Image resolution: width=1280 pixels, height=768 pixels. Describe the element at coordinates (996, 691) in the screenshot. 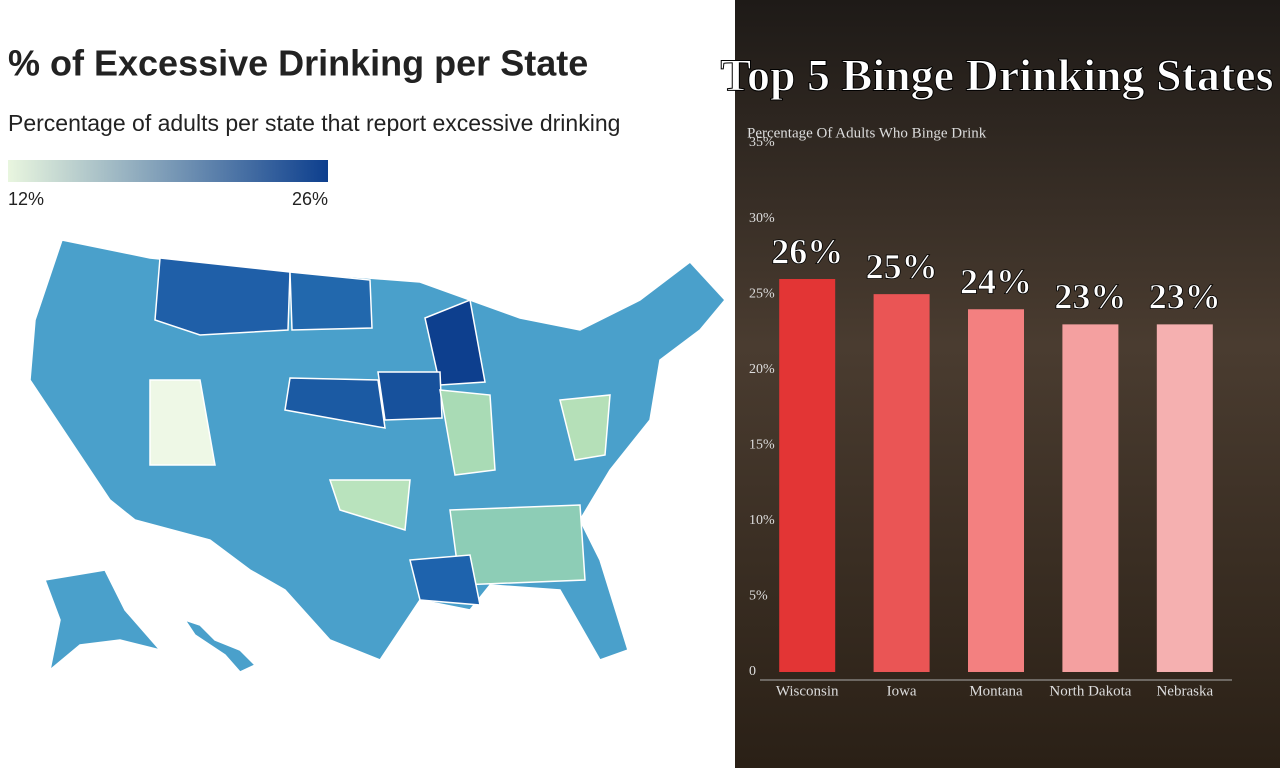

I see `x-tick-label: Montana` at that location.